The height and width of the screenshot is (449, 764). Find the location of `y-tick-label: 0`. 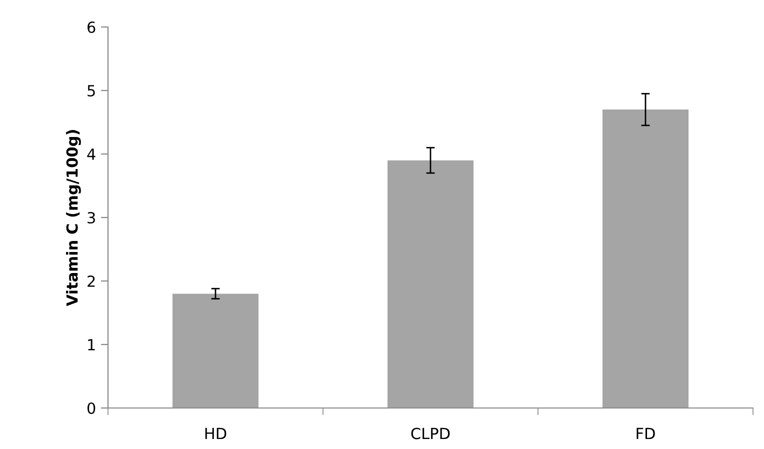

y-tick-label: 0 is located at coordinates (91, 408).